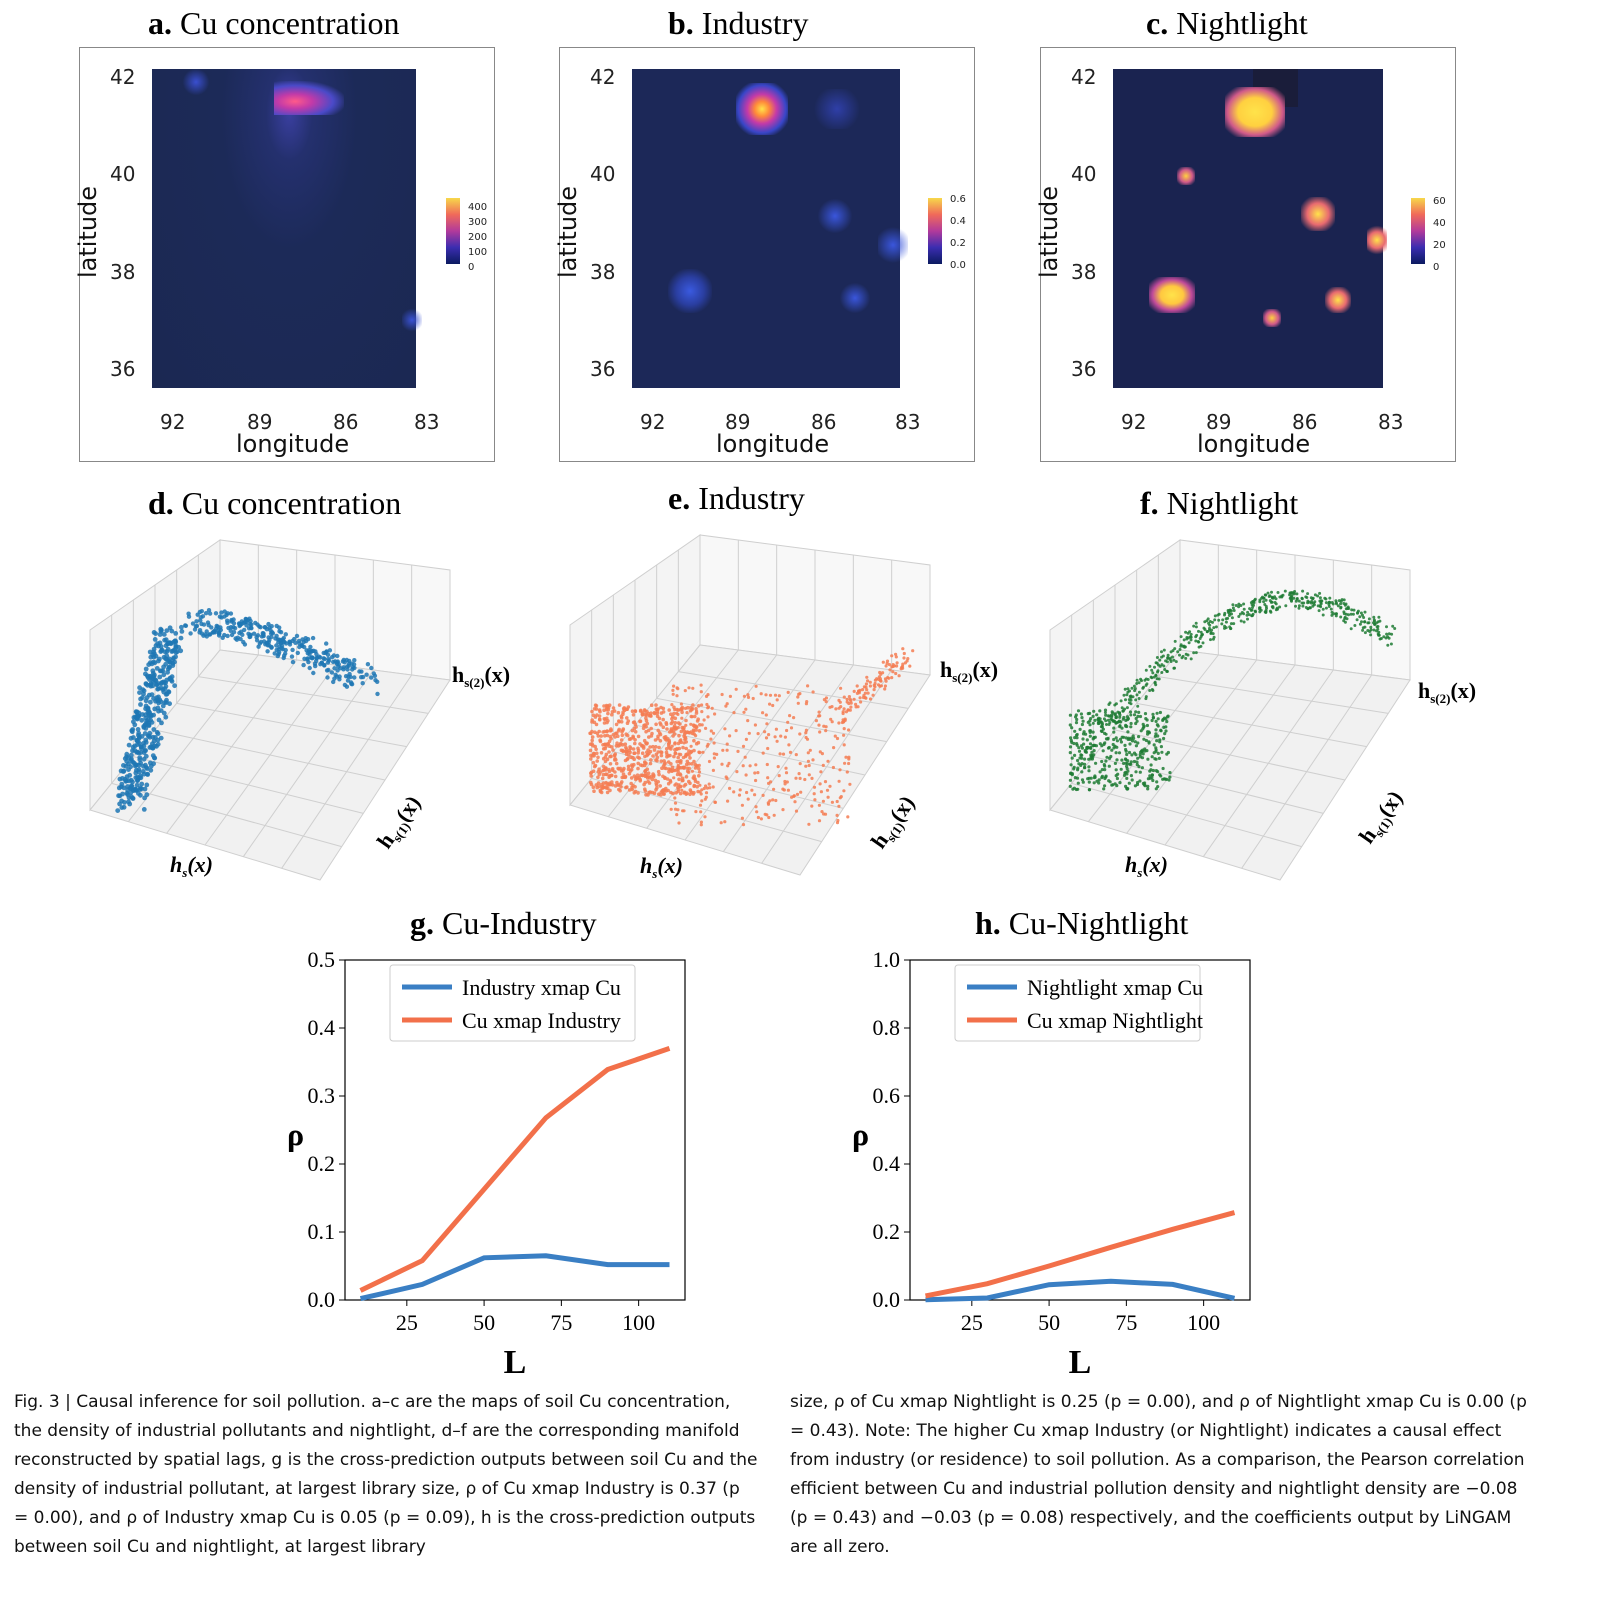  Describe the element at coordinates (738, 23) in the screenshot. I see `panel-b-title: b. Industry` at that location.